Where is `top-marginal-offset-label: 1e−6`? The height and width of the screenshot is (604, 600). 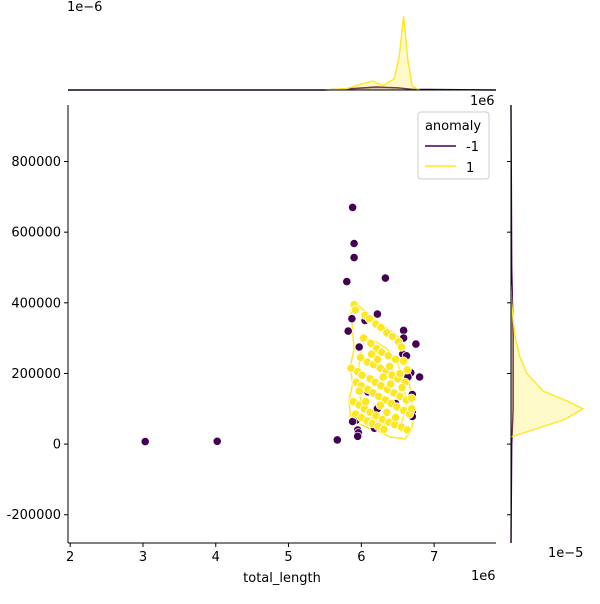
top-marginal-offset-label: 1e−6 is located at coordinates (84, 7).